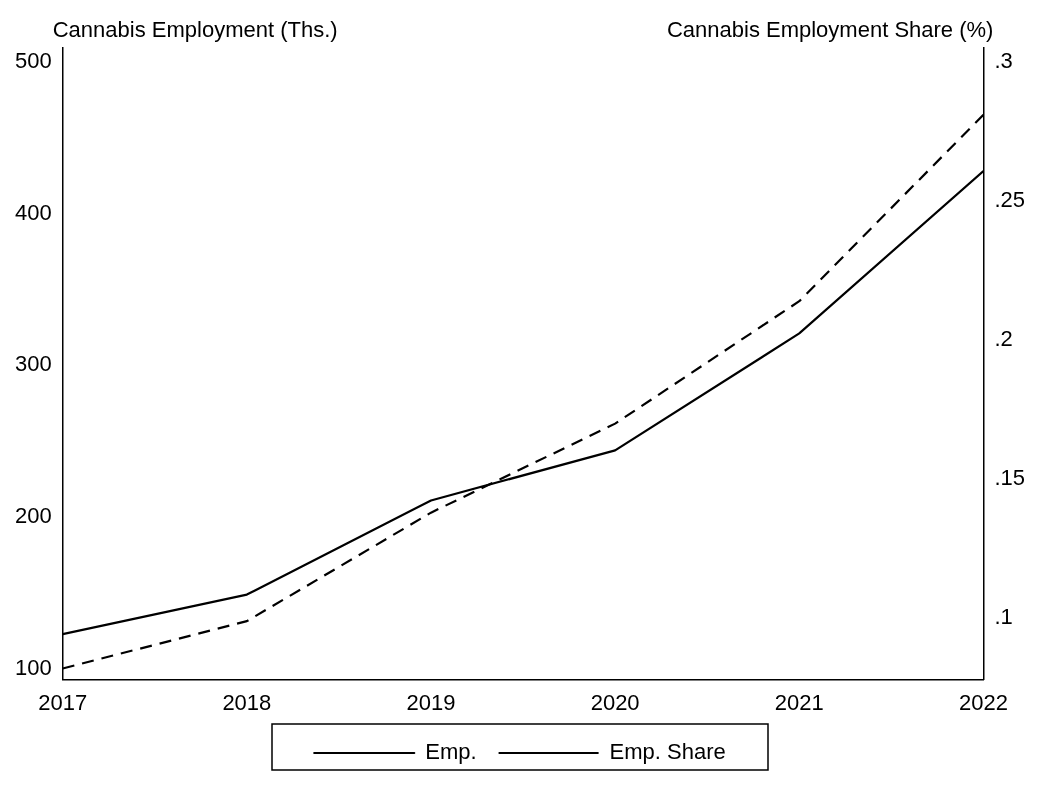  Describe the element at coordinates (33, 212) in the screenshot. I see `y-tick-label: 400` at that location.